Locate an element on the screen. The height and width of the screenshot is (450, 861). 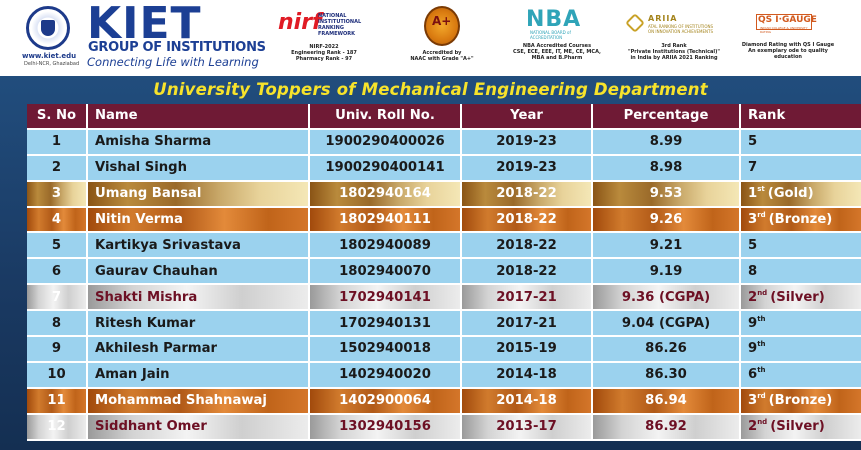
cell-roll: 1402940020 is located at coordinates (386, 375).